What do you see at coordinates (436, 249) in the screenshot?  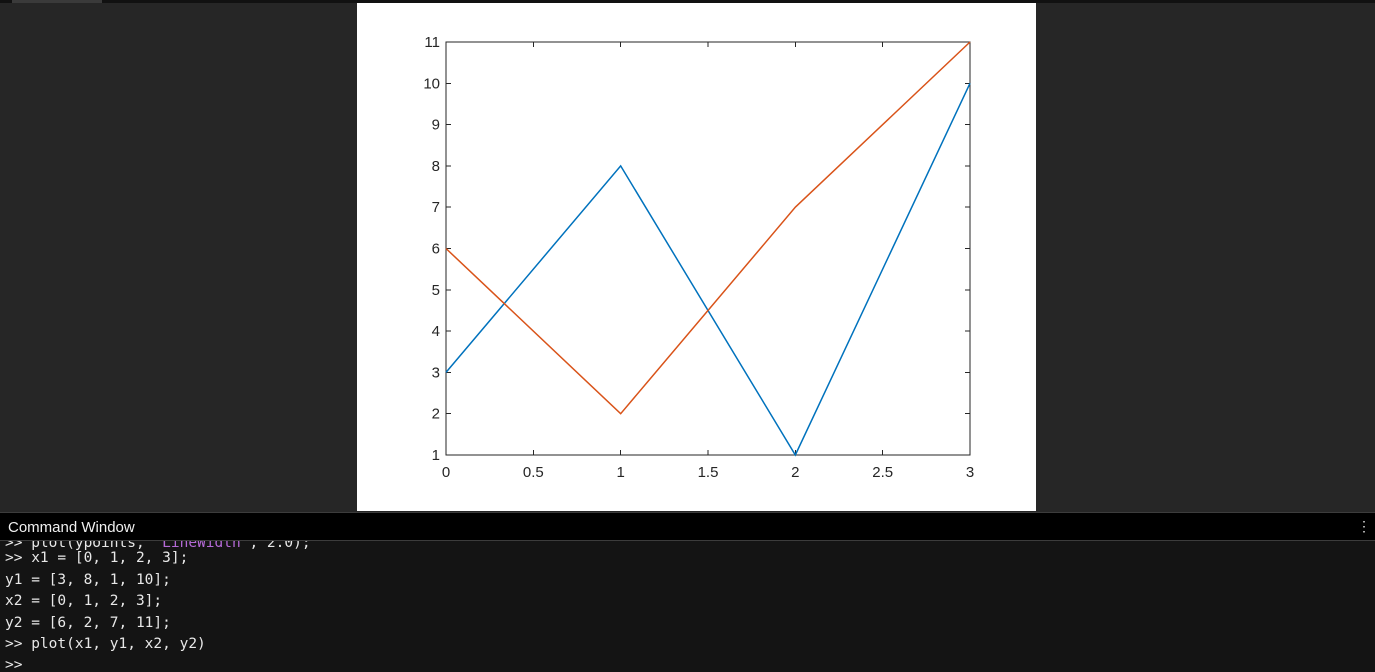 I see `y-tick-label: 6` at bounding box center [436, 249].